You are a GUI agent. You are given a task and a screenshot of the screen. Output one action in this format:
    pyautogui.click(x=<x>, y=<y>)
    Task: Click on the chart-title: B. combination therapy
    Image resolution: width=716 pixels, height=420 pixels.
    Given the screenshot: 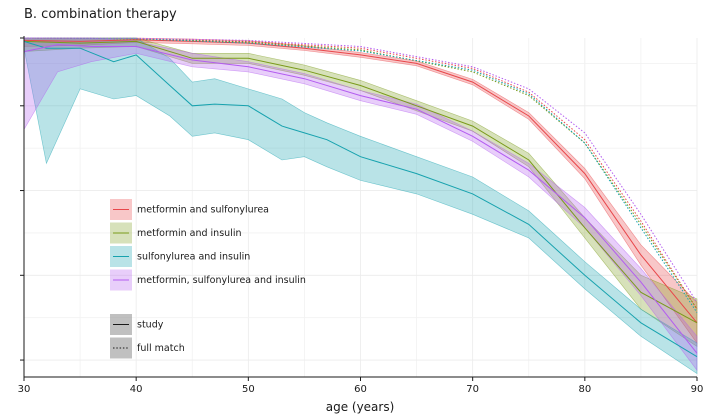 What is the action you would take?
    pyautogui.click(x=100, y=14)
    